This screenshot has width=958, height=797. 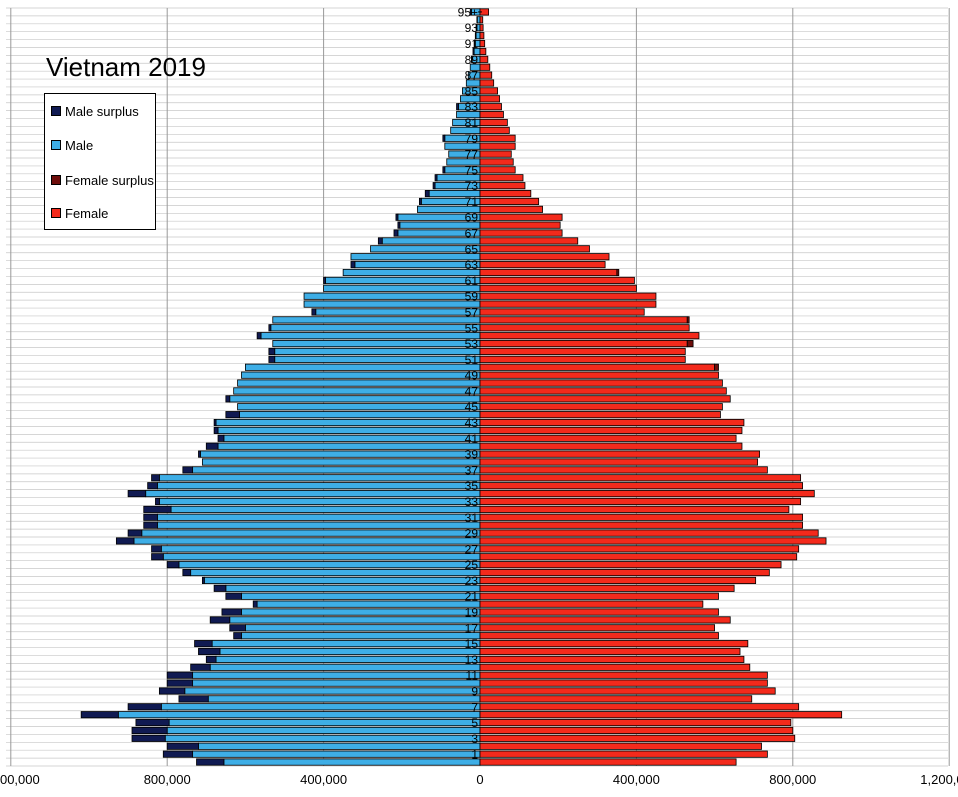 I want to click on x-tick-label: 1,200,000, so click(x=939, y=779).